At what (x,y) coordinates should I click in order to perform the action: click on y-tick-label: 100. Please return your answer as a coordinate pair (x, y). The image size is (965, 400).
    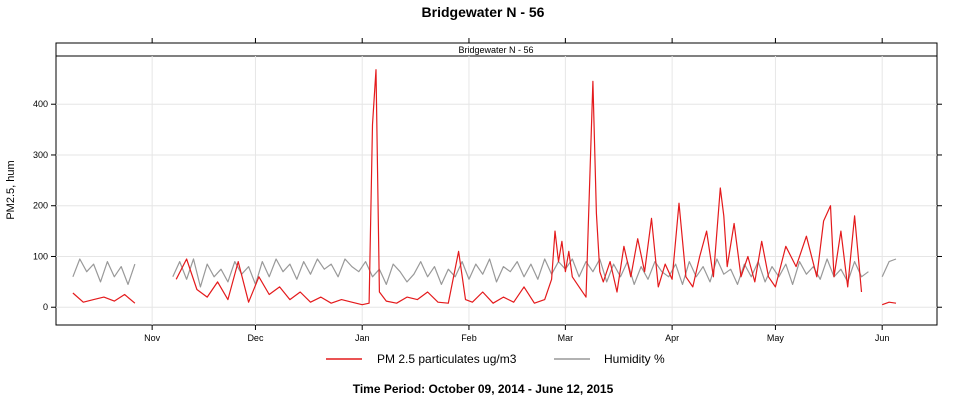
    Looking at the image, I should click on (40, 256).